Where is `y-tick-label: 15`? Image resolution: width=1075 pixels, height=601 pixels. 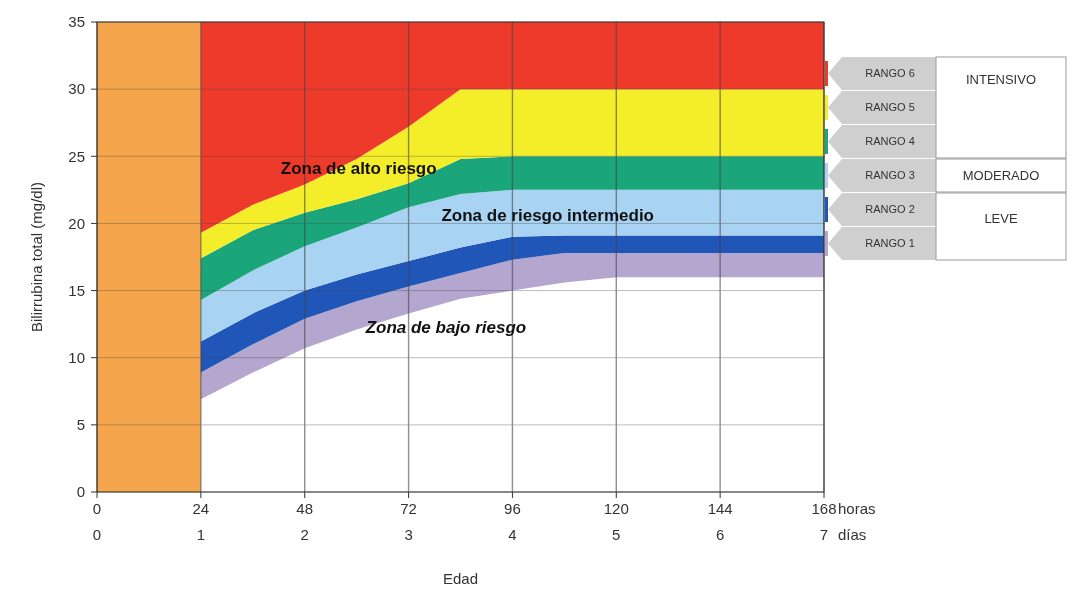 y-tick-label: 15 is located at coordinates (76, 290).